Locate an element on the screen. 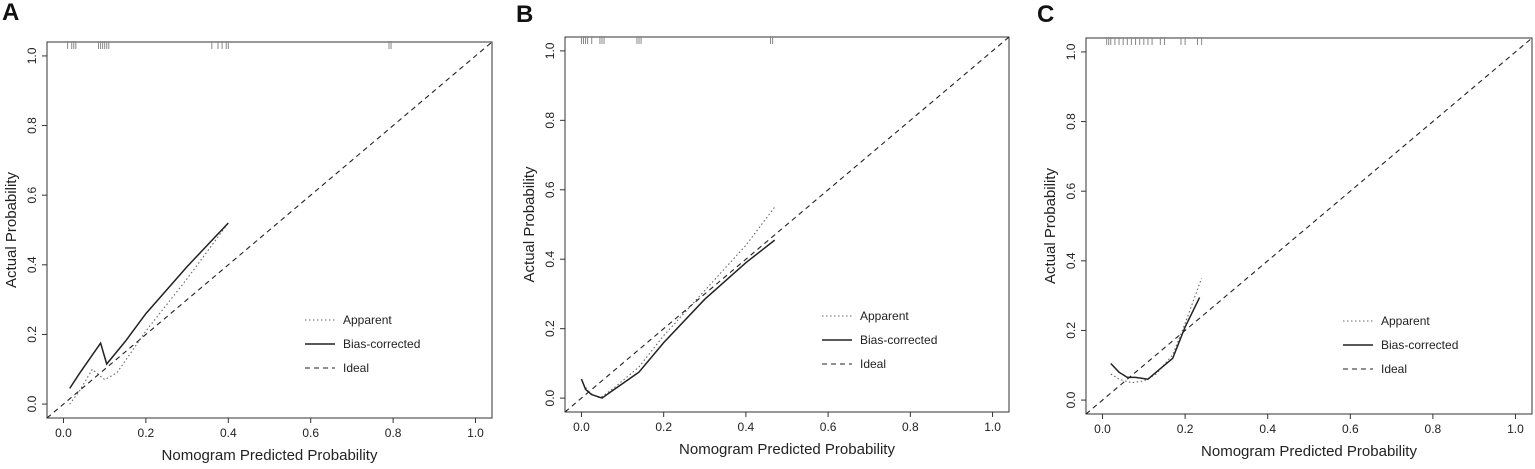  panel-letter-b: B is located at coordinates (524, 14).